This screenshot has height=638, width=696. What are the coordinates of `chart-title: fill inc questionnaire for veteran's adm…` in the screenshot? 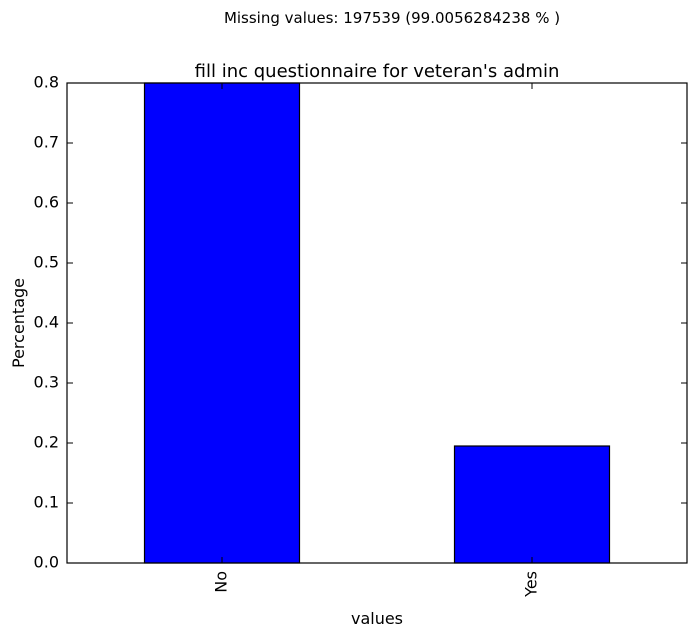 It's located at (377, 71).